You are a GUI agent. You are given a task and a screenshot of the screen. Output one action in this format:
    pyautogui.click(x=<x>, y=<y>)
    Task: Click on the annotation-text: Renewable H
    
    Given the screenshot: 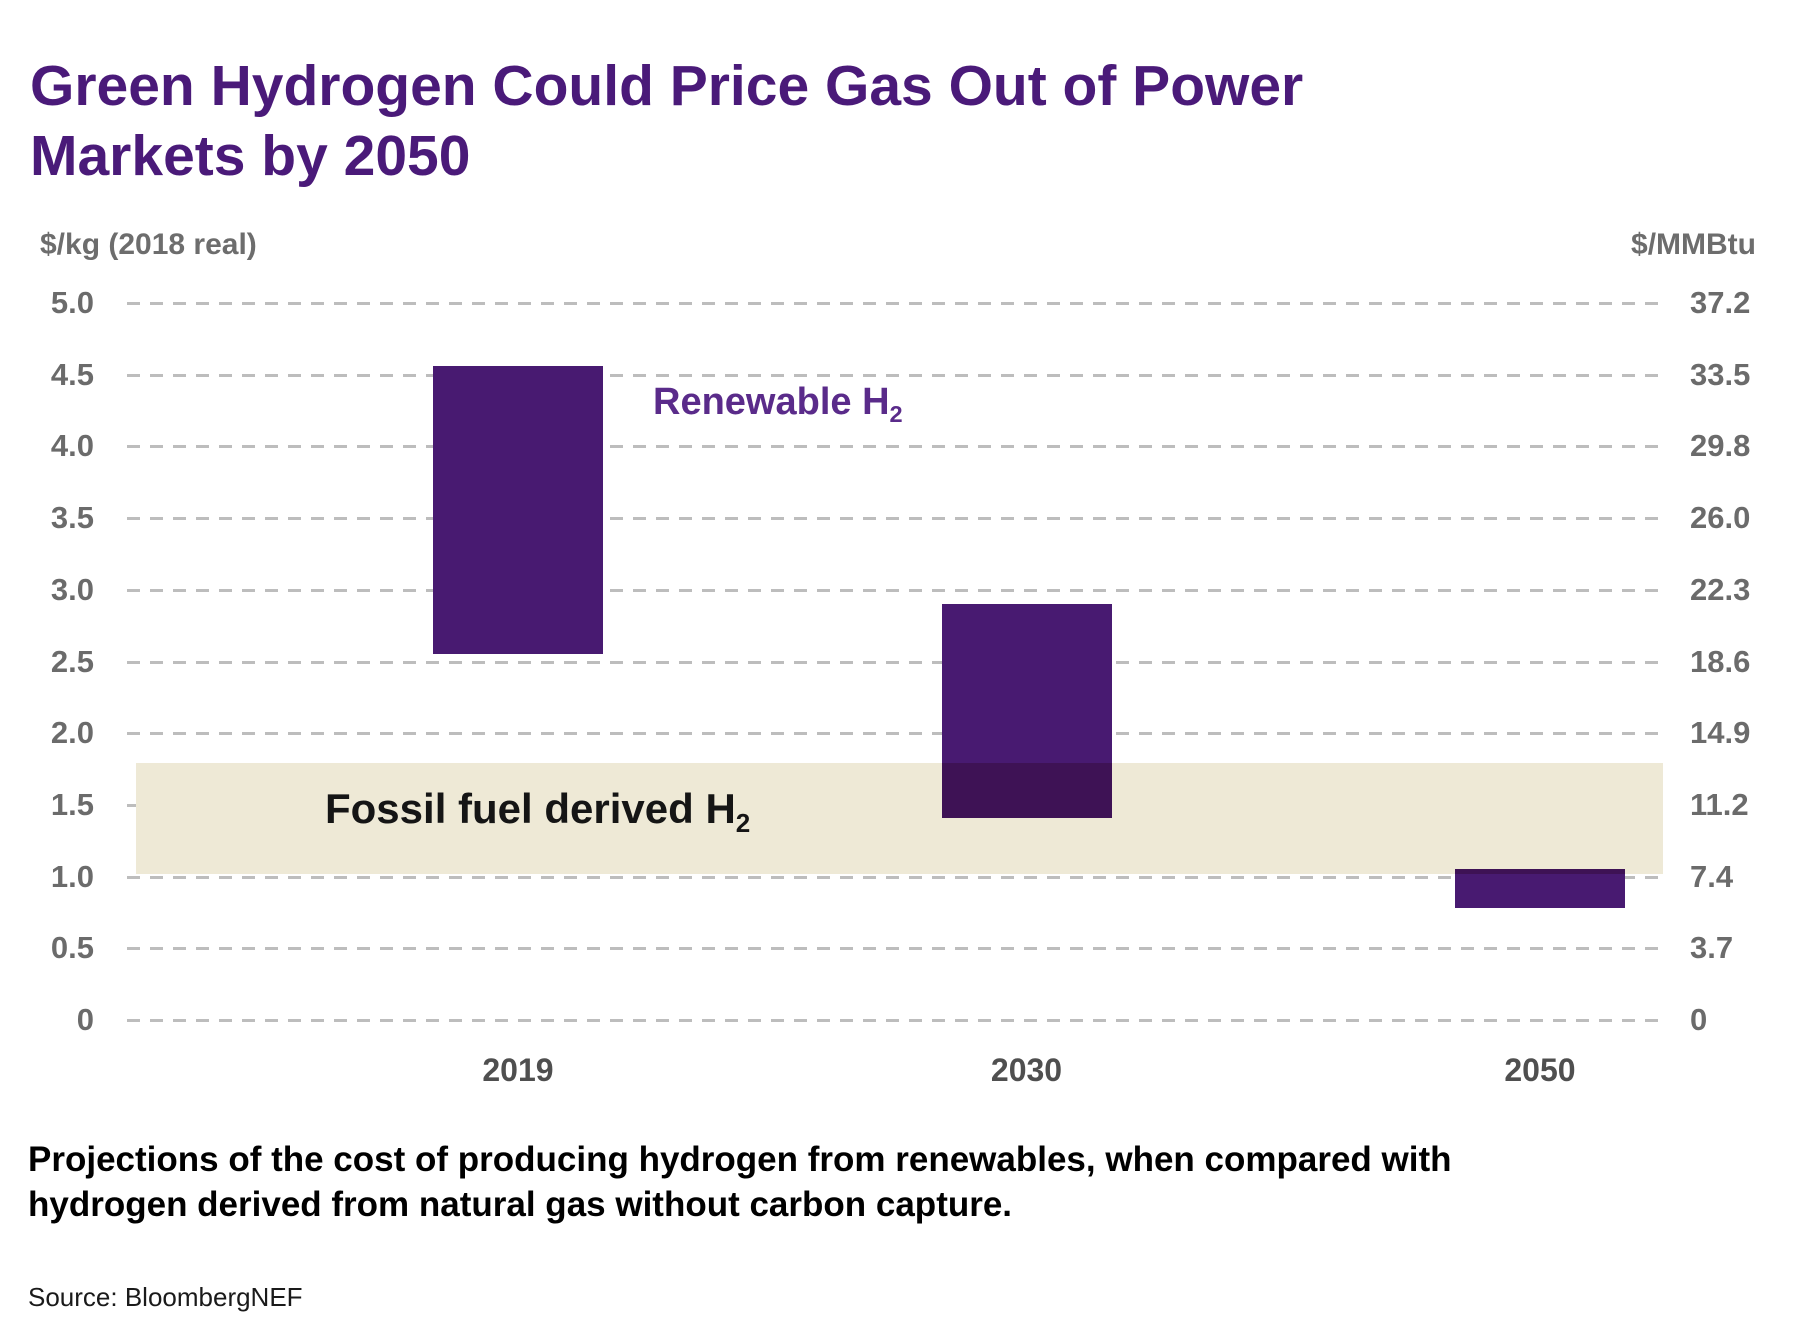 What is the action you would take?
    pyautogui.click(x=771, y=401)
    